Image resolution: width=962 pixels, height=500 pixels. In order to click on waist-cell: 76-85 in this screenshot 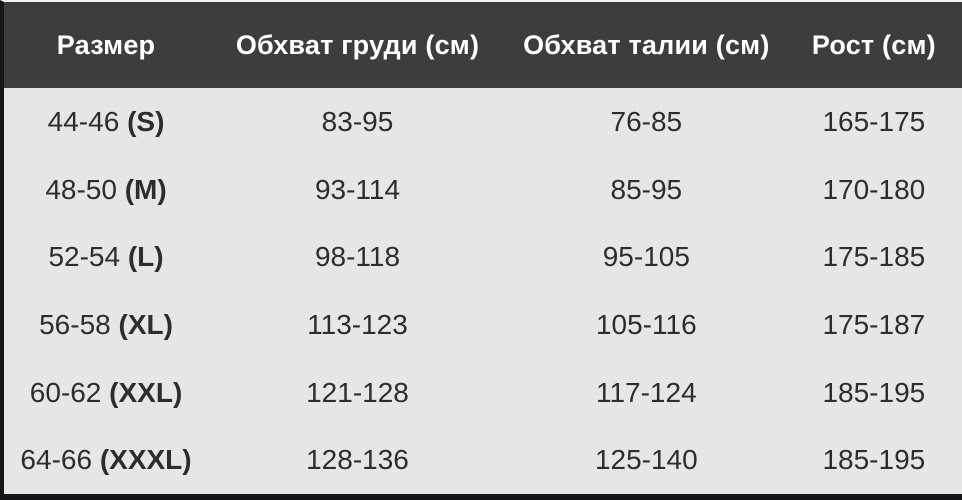, I will do `click(646, 121)`.